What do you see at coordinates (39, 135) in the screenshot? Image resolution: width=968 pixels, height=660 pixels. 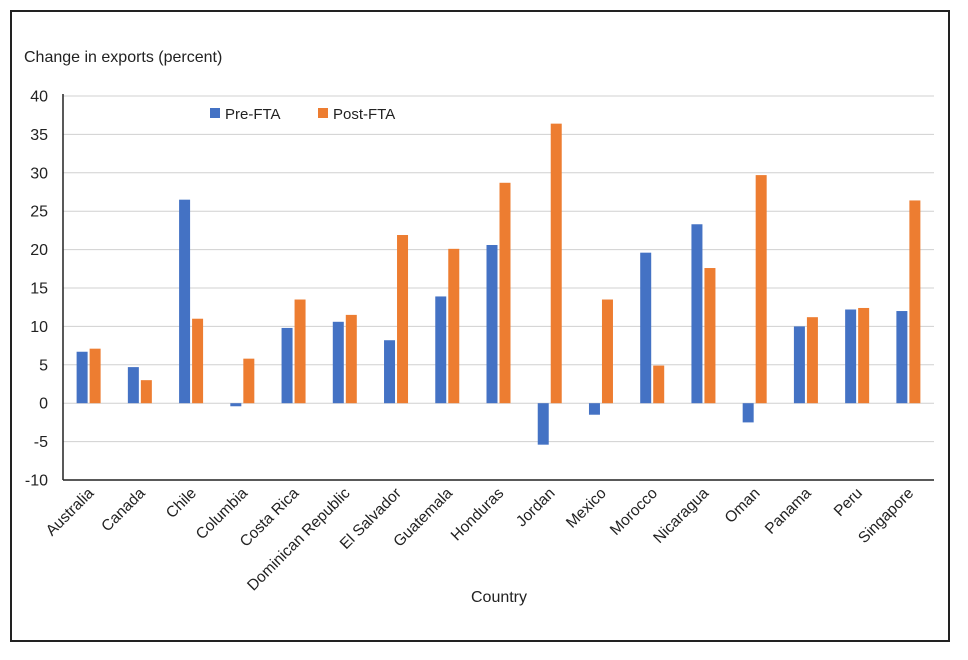 I see `y-tick-label: 35` at bounding box center [39, 135].